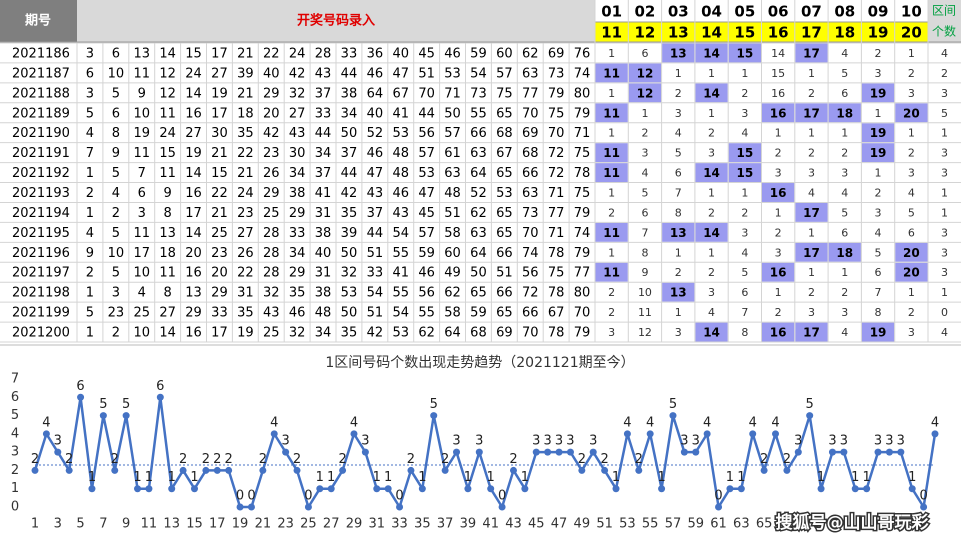 The image size is (961, 545). Describe the element at coordinates (116, 53) in the screenshot. I see `number: 6` at that location.